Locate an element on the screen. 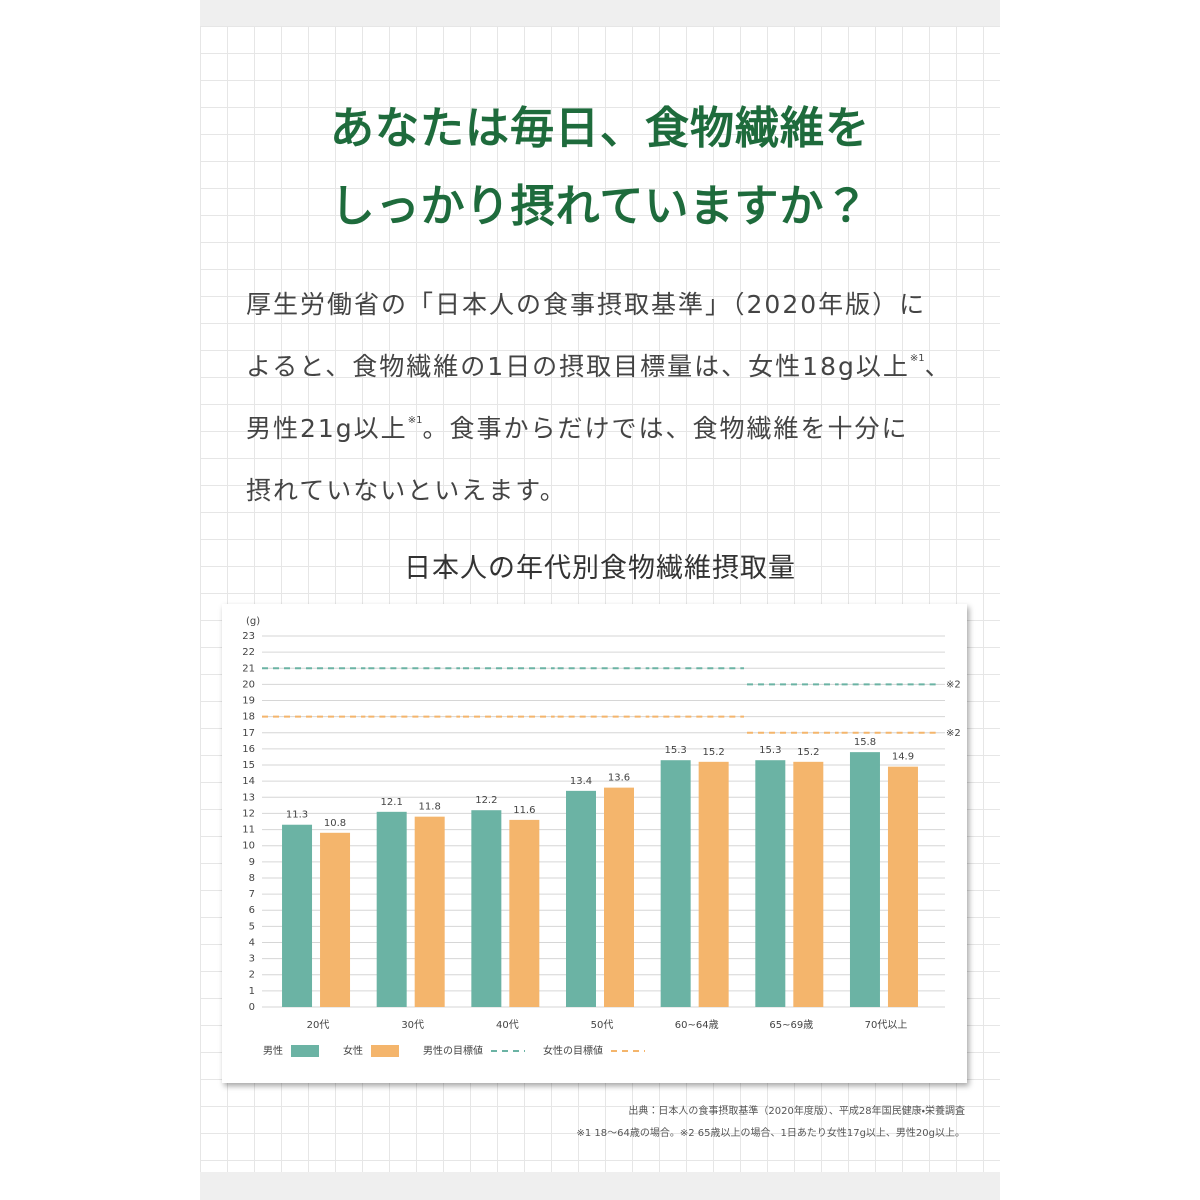  y-tick-label: 10 is located at coordinates (248, 846).